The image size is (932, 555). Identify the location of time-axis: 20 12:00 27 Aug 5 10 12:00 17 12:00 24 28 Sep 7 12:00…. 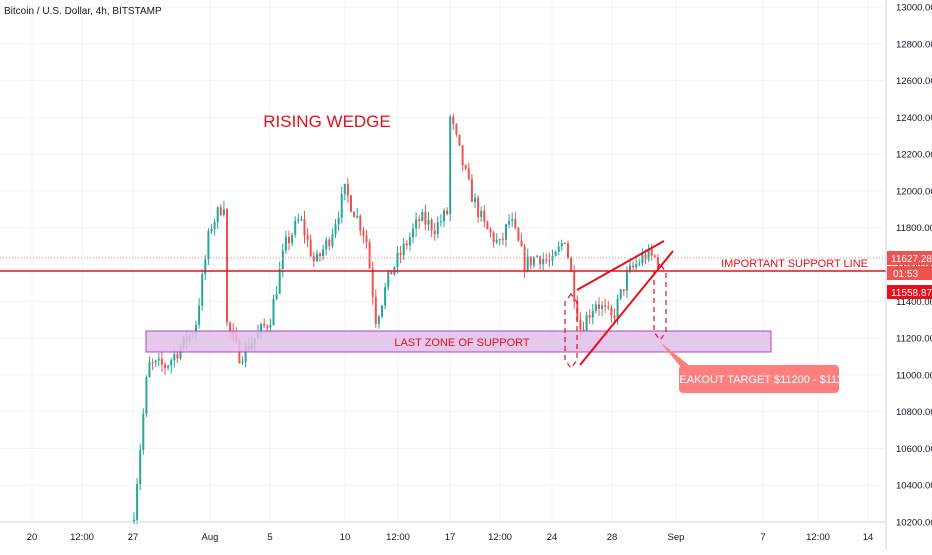
(450, 537).